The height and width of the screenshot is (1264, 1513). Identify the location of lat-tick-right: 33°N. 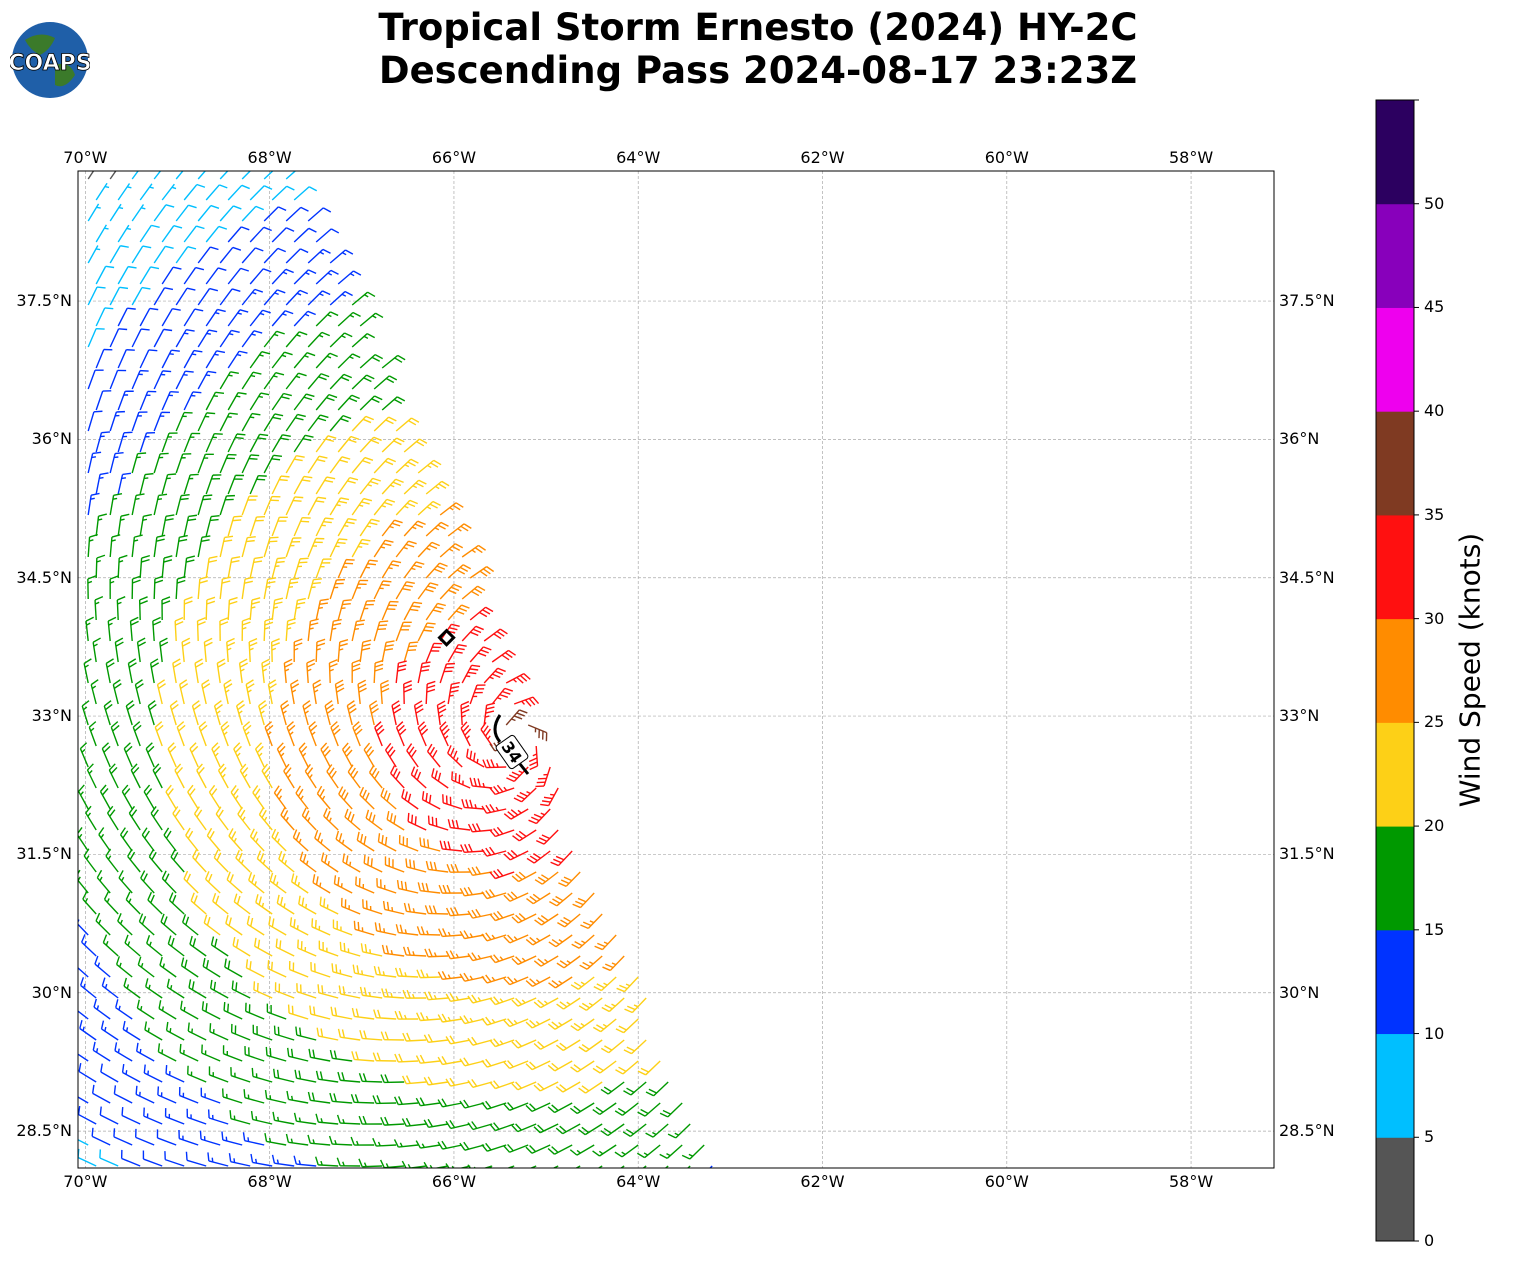
(1299, 716).